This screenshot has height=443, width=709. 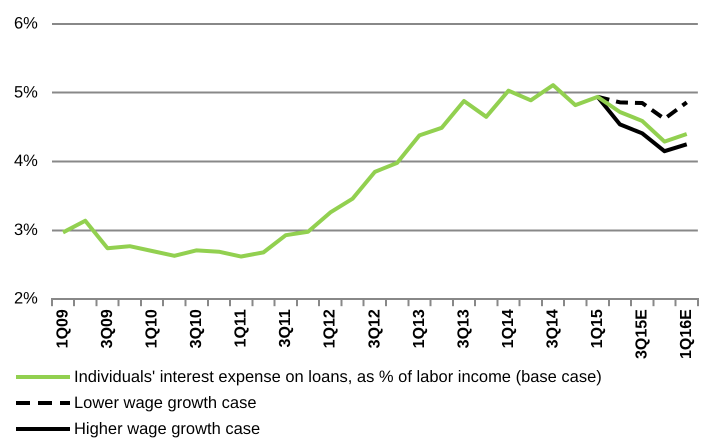 I want to click on x-tick-label: 1Q11, so click(x=241, y=328).